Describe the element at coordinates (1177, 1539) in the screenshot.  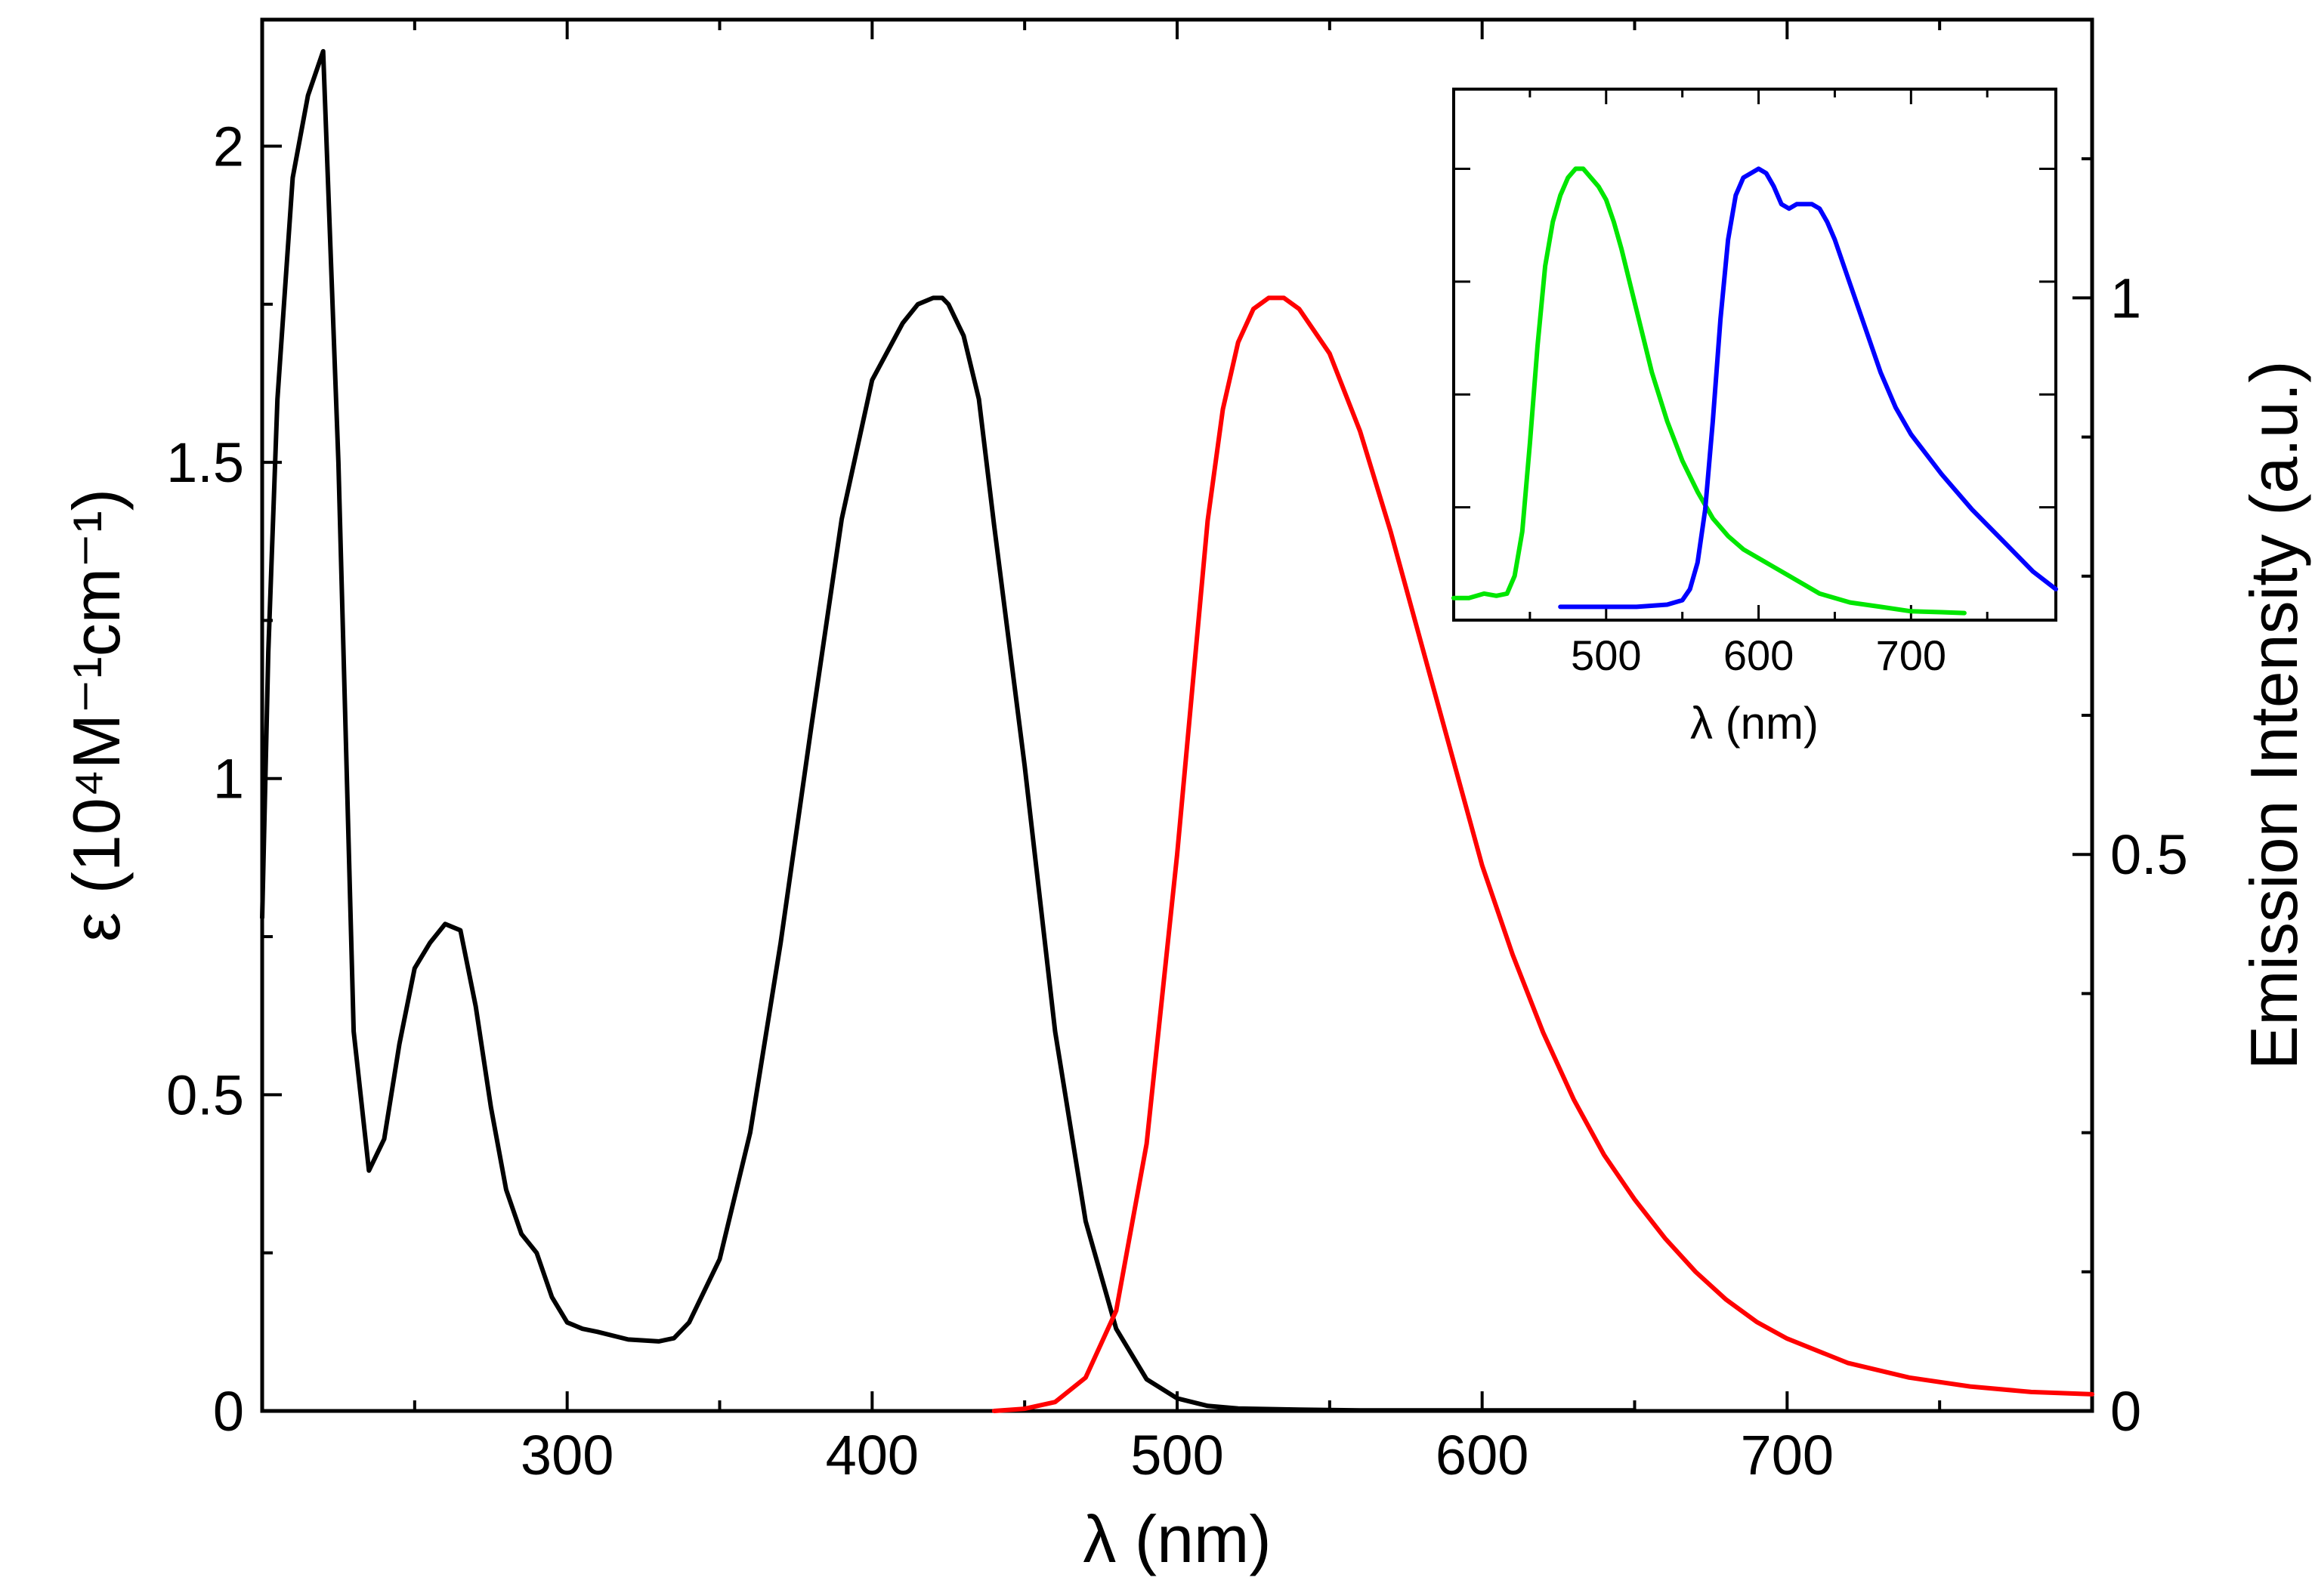
I see `main-x-axis-title: λ (nm)` at that location.